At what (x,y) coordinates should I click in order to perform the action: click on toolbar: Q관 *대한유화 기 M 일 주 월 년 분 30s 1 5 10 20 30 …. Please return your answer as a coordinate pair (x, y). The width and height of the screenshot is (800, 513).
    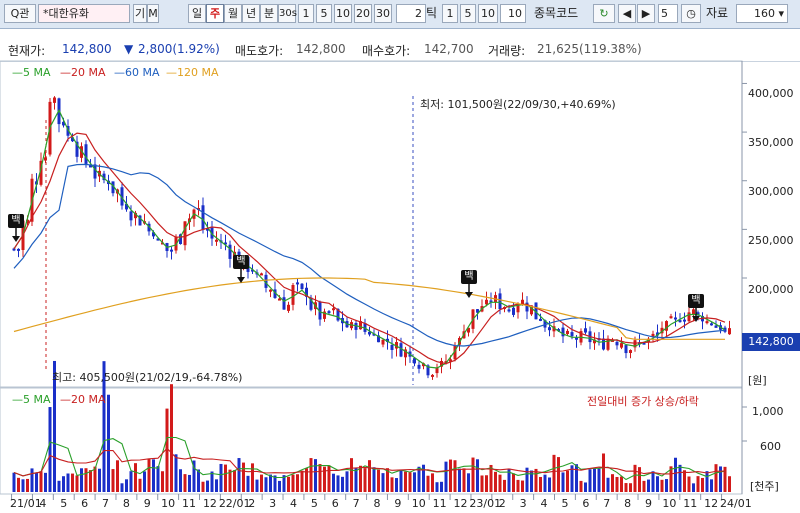
    Looking at the image, I should click on (400, 14).